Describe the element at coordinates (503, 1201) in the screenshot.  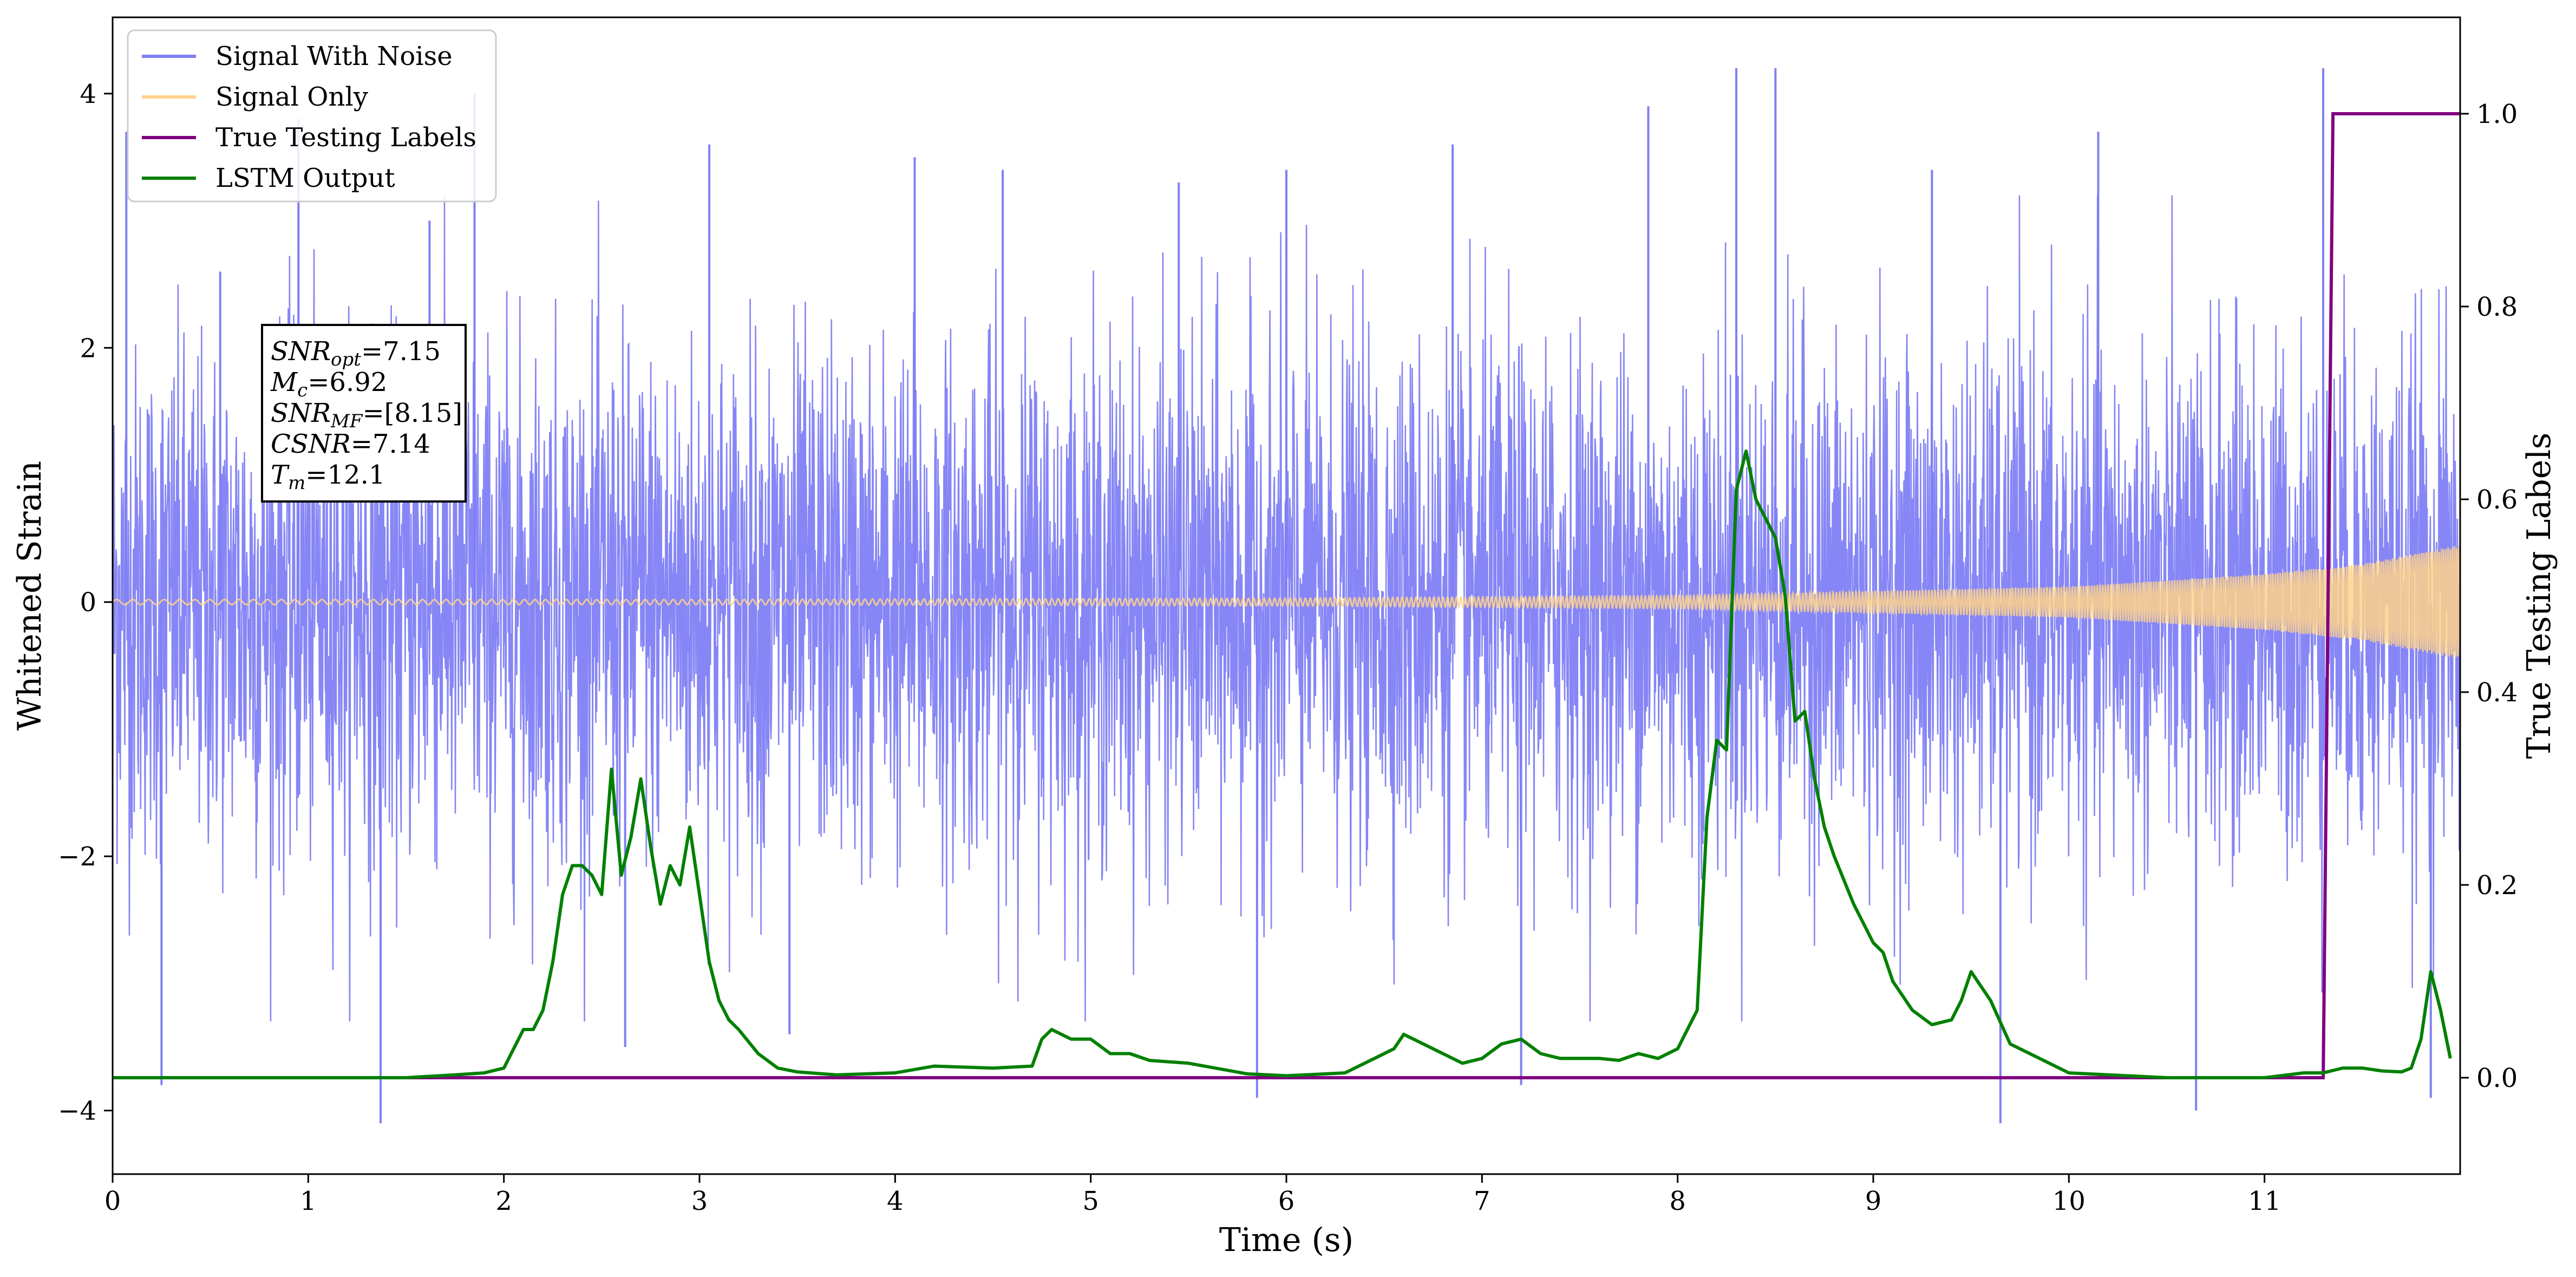
I see `x-tick-label-2: 2` at that location.